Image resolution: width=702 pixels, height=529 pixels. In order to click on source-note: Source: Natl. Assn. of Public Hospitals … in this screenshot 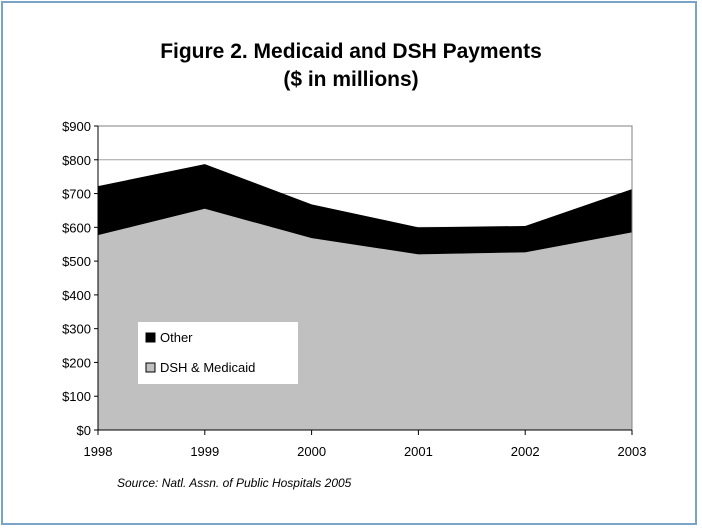, I will do `click(234, 483)`.